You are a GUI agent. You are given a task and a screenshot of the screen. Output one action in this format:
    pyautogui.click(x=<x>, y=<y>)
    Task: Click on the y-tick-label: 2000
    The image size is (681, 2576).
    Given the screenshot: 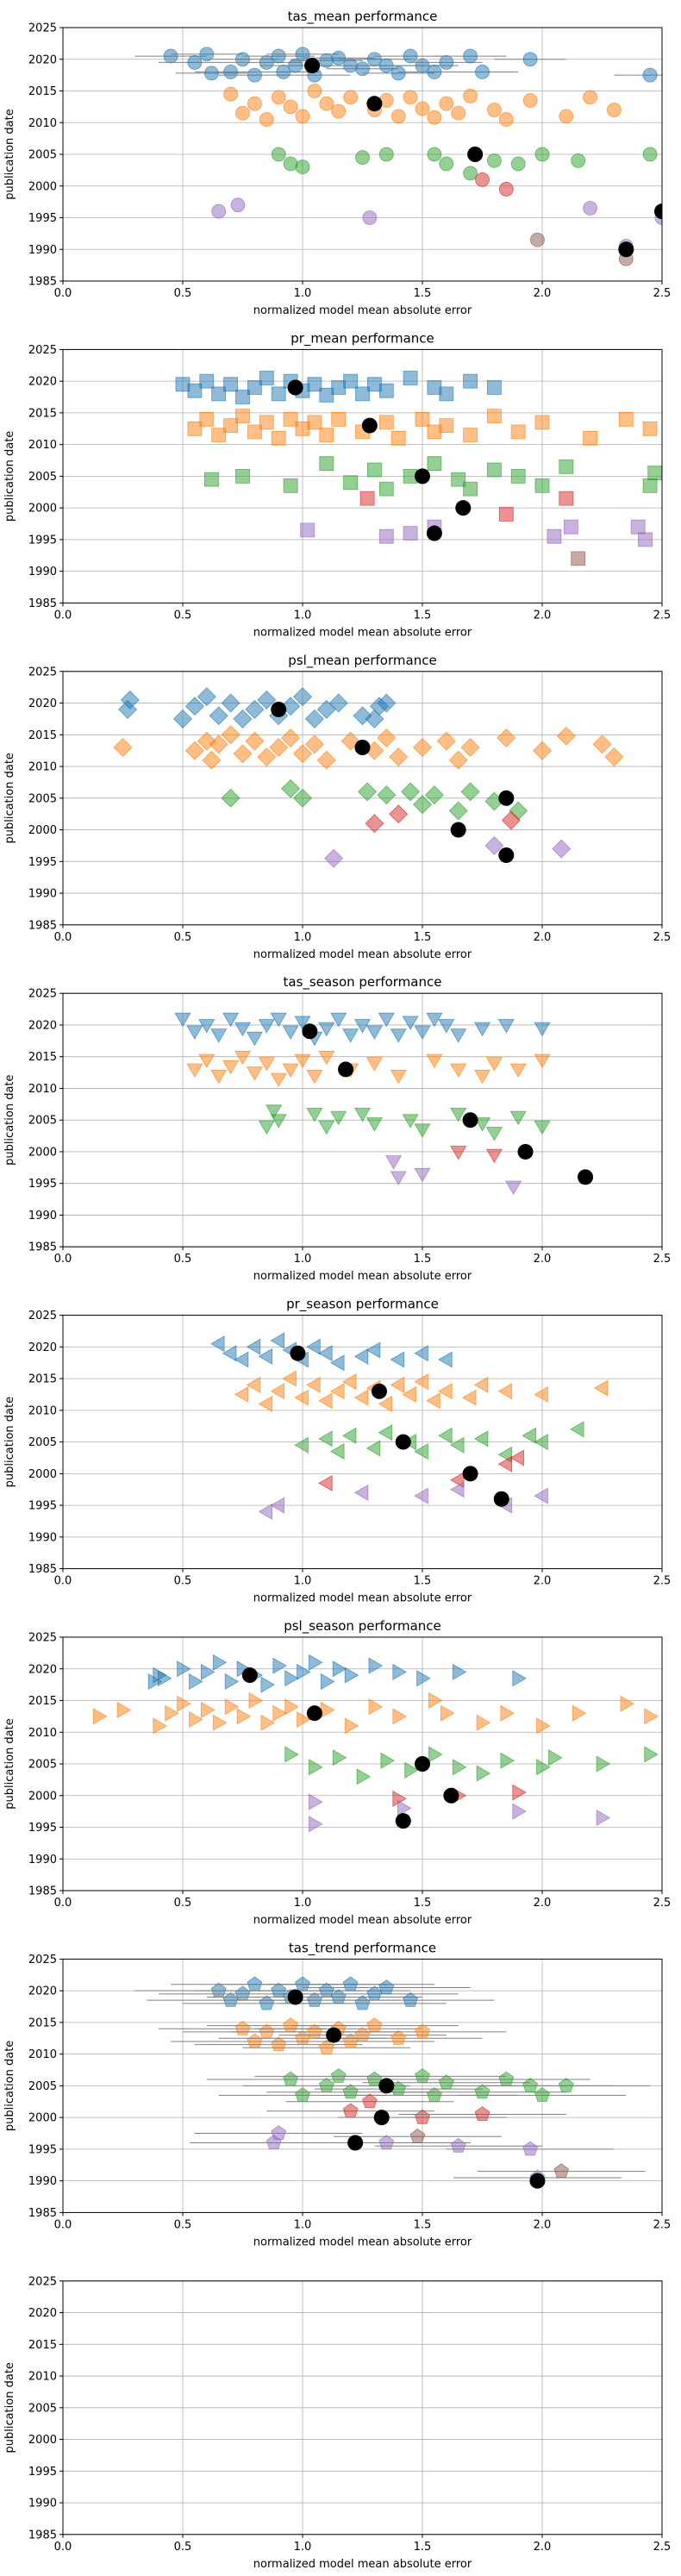 What is the action you would take?
    pyautogui.click(x=42, y=510)
    